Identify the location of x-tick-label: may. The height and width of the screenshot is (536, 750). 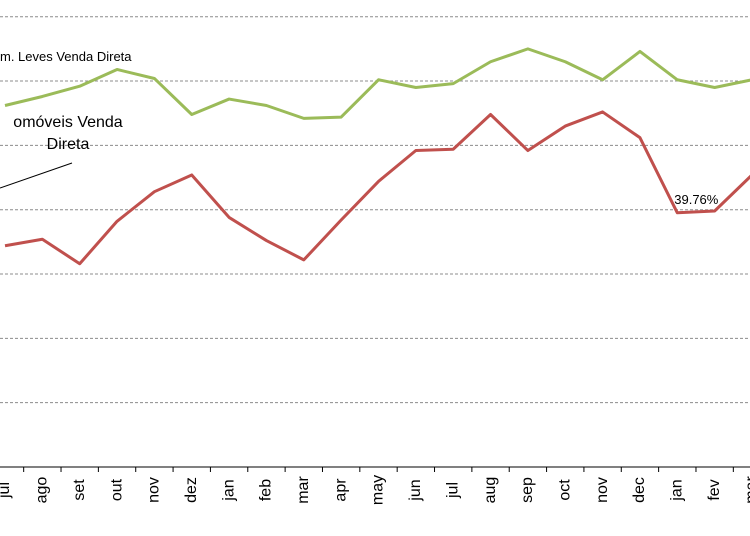
(378, 490).